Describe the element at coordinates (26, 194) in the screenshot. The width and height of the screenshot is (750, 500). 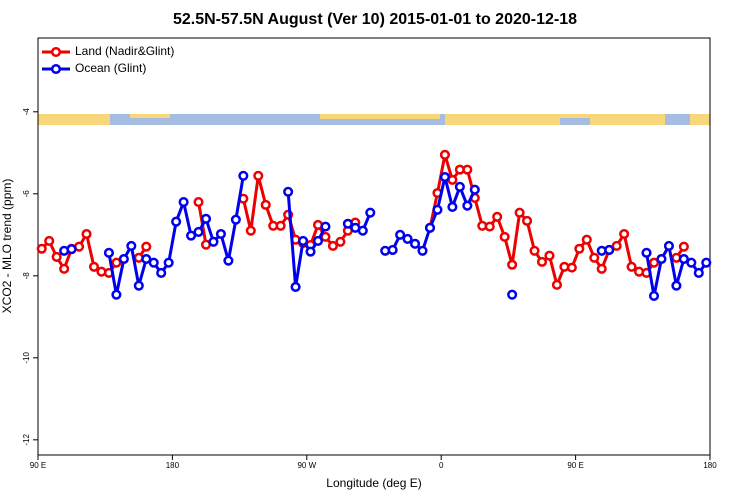
I see `y-tick-label: -6` at that location.